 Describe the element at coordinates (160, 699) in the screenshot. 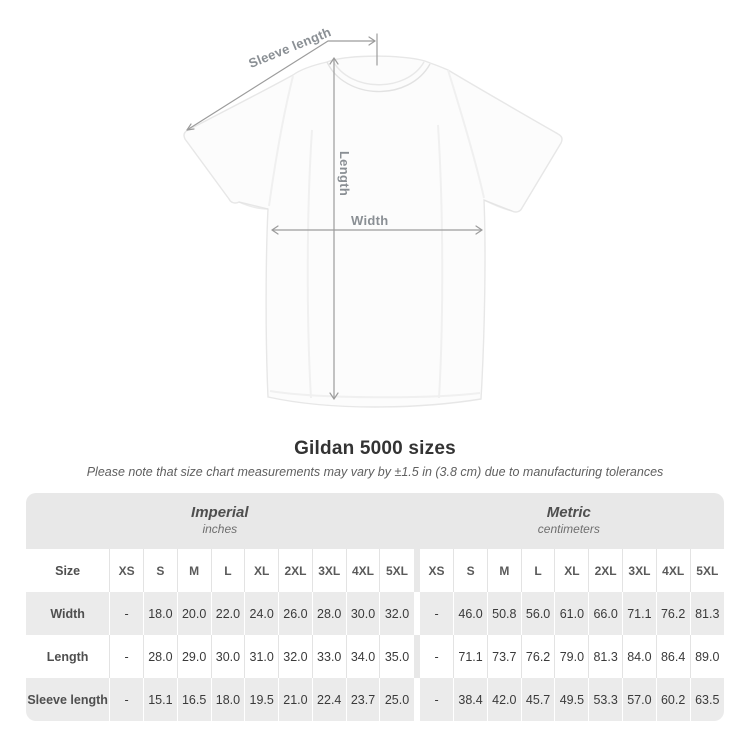

I see `imperial-value-cell: 15.1` at that location.